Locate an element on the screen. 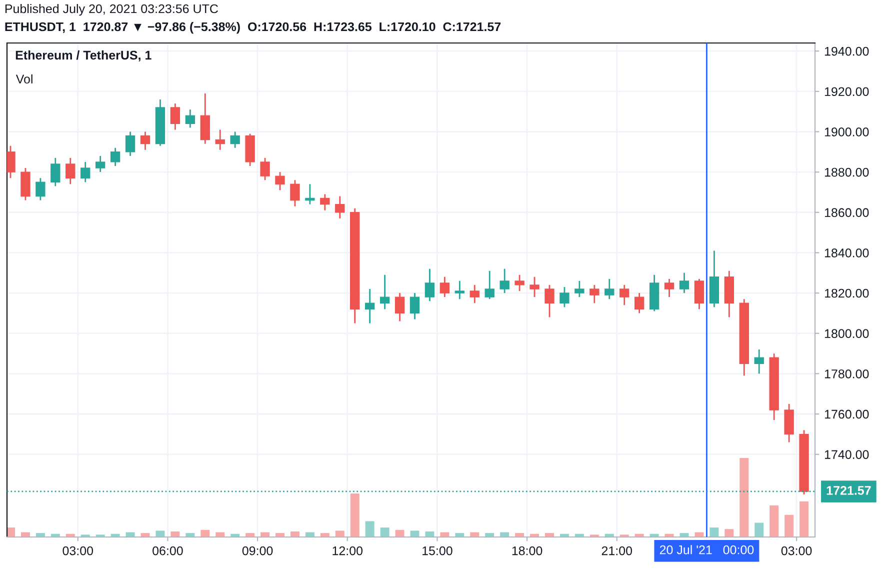 Image resolution: width=886 pixels, height=570 pixels. x-tick-label: 18:00 is located at coordinates (527, 551).